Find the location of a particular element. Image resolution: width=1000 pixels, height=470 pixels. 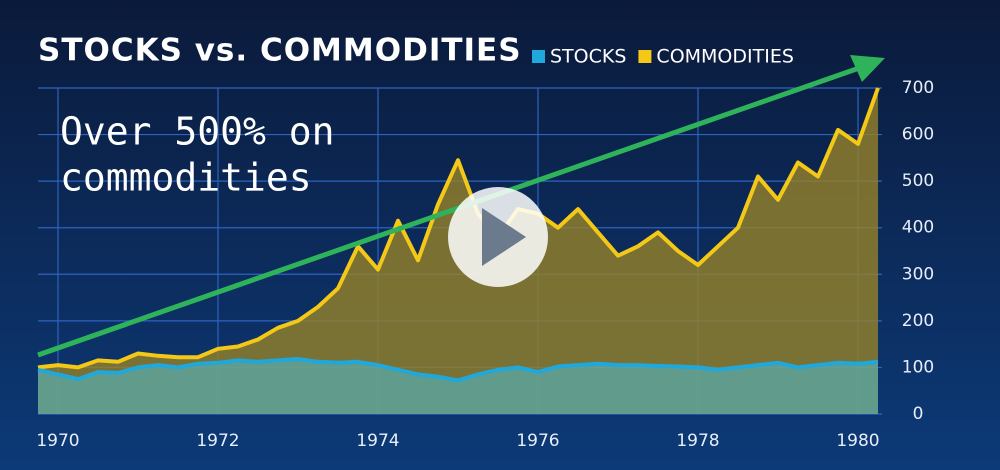

annotation: Over 500% on is located at coordinates (197, 132).